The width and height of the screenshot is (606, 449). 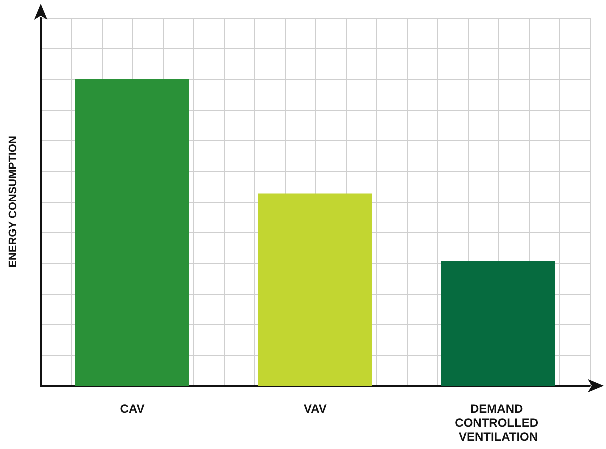 What do you see at coordinates (132, 409) in the screenshot?
I see `x-tick-label: CAV` at bounding box center [132, 409].